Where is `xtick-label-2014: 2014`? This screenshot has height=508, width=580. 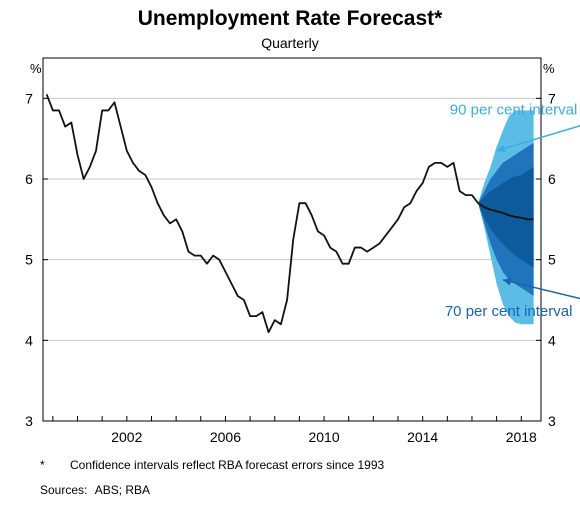
xtick-label-2014: 2014 is located at coordinates (422, 437).